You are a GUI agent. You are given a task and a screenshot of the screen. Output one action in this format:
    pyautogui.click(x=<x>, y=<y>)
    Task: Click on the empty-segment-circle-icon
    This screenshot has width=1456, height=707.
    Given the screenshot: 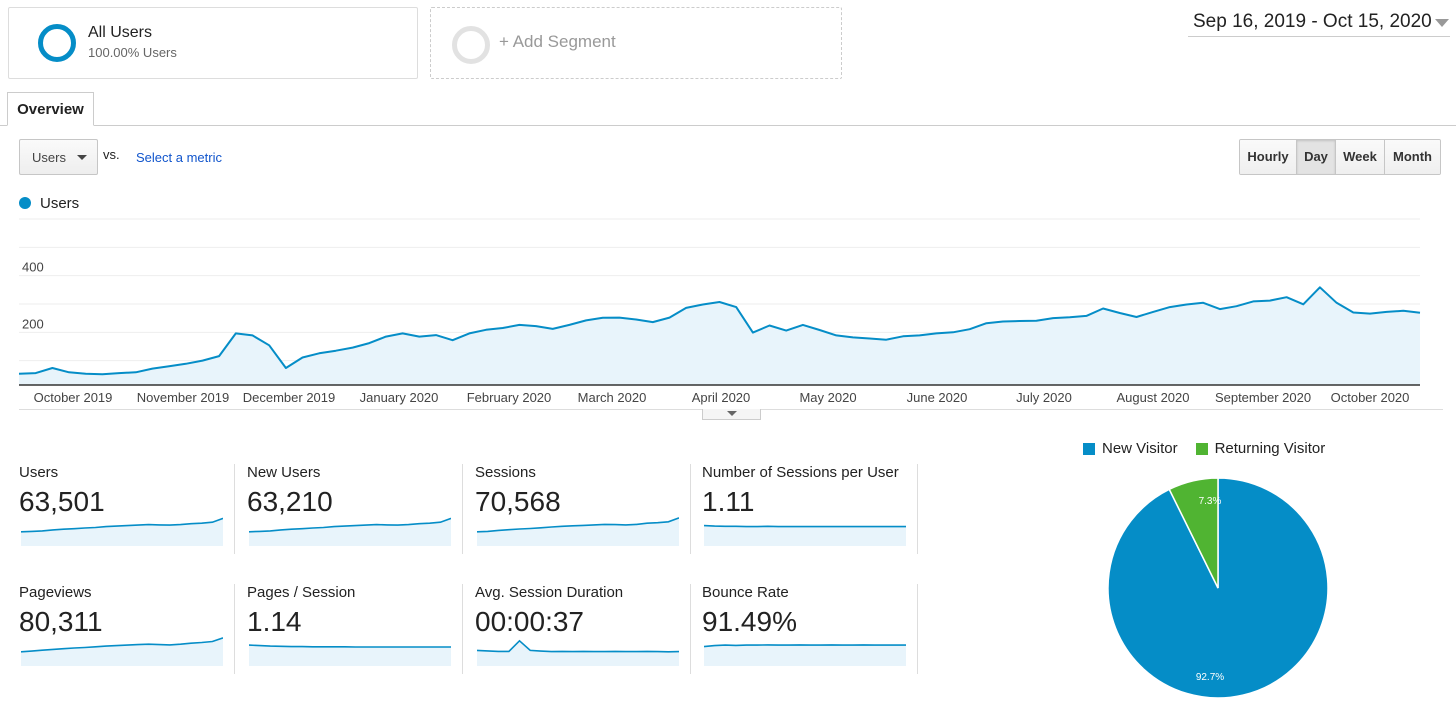 What is the action you would take?
    pyautogui.click(x=471, y=45)
    